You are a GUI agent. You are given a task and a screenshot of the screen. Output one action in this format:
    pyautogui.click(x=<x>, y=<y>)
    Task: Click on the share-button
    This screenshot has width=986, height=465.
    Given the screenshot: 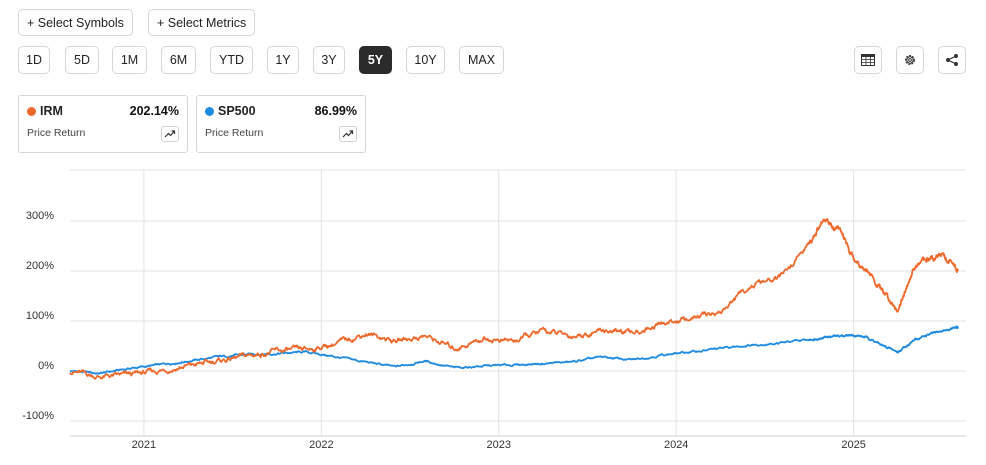 What is the action you would take?
    pyautogui.click(x=952, y=60)
    